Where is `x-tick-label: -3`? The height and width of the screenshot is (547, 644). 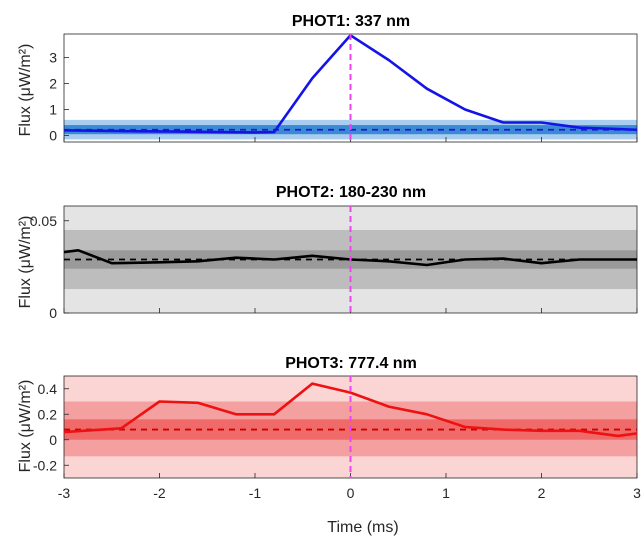
x-tick-label: -3 is located at coordinates (64, 493).